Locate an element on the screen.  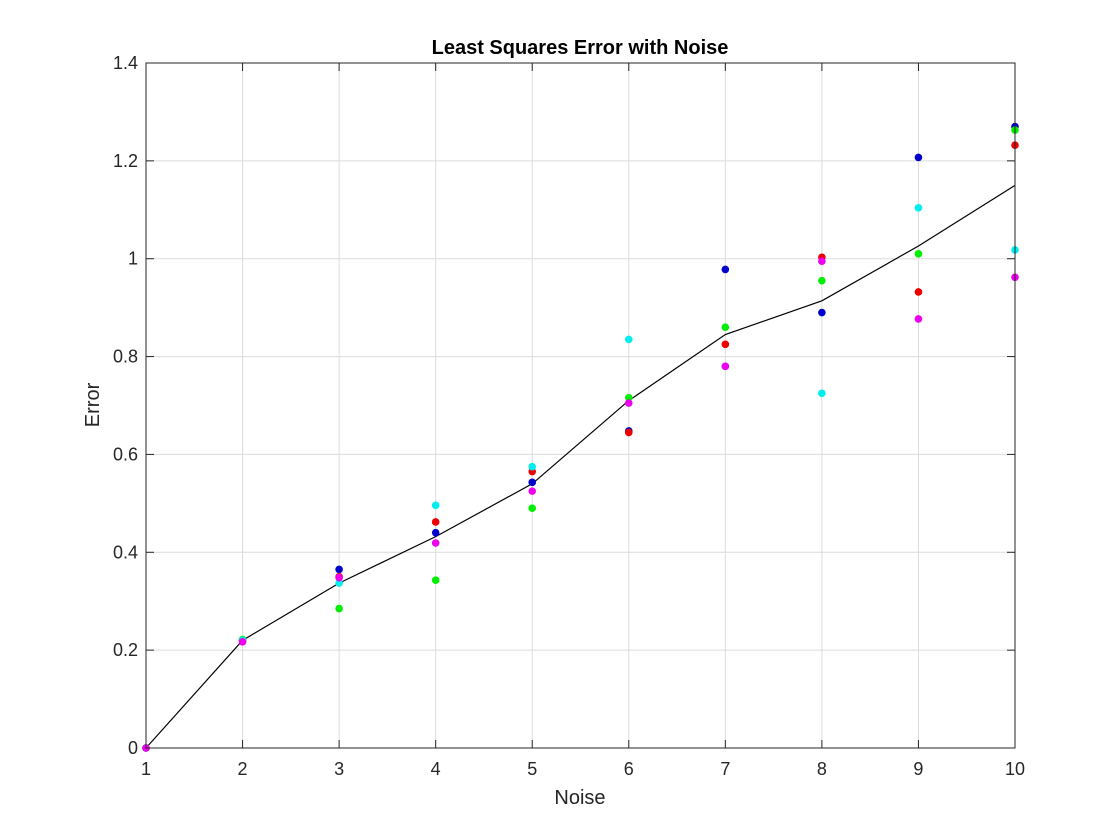
y-tick-label: 0.4 is located at coordinates (125, 552).